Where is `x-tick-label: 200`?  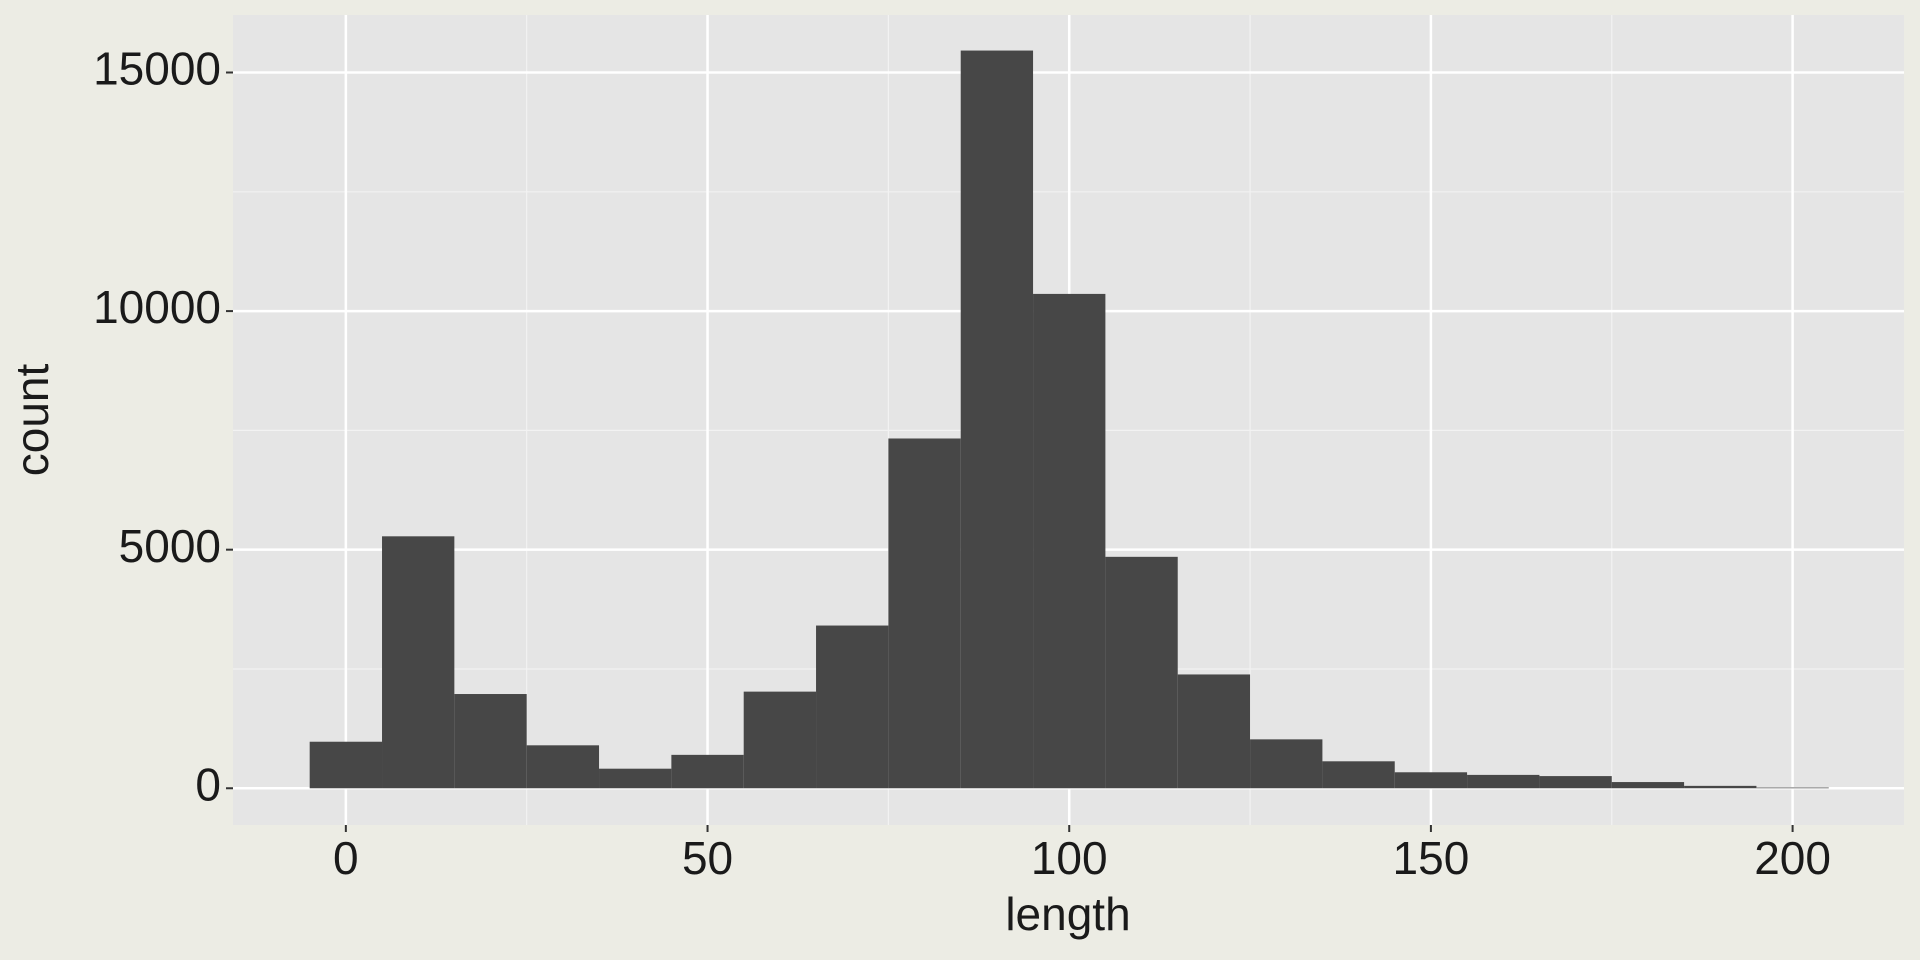
x-tick-label: 200 is located at coordinates (1792, 858).